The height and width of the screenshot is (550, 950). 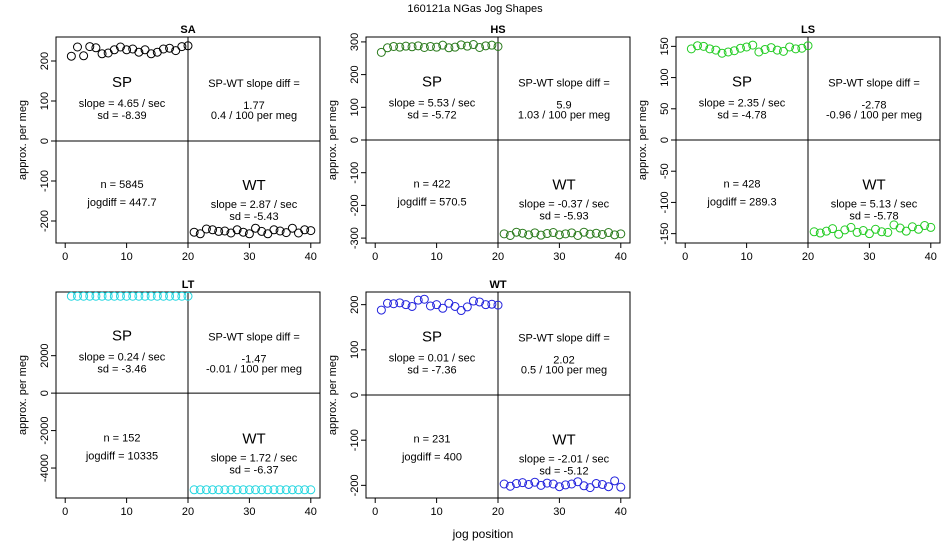 What do you see at coordinates (431, 458) in the screenshot?
I see `jogdiff-text: jogdiff = 400` at bounding box center [431, 458].